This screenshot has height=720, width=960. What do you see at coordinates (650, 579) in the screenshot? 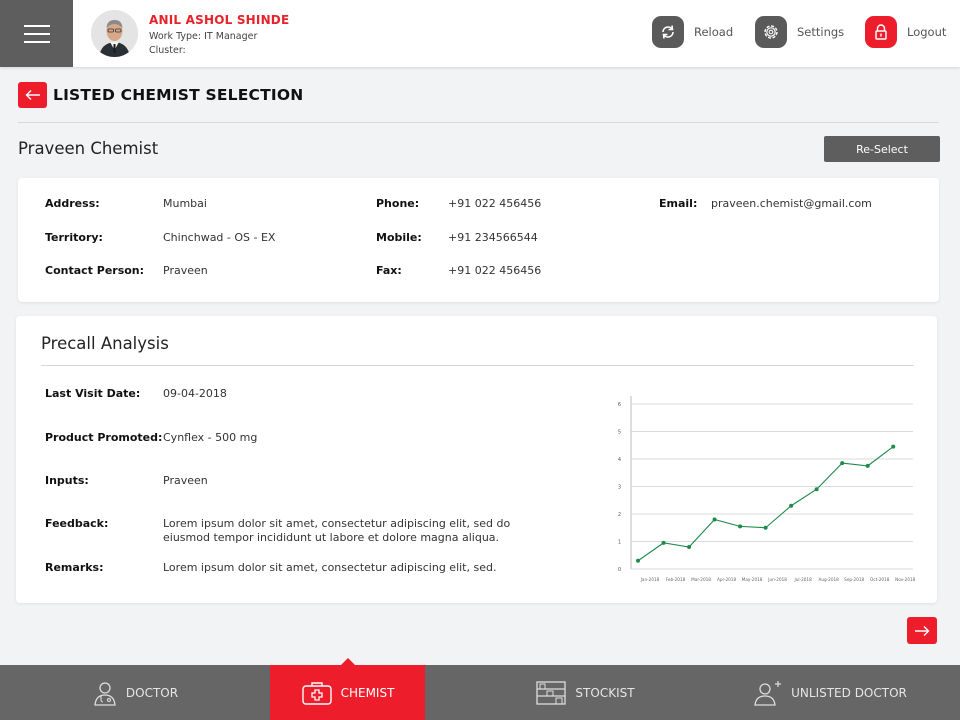
I see `chart-x-tick-label: Jan-2018` at bounding box center [650, 579].